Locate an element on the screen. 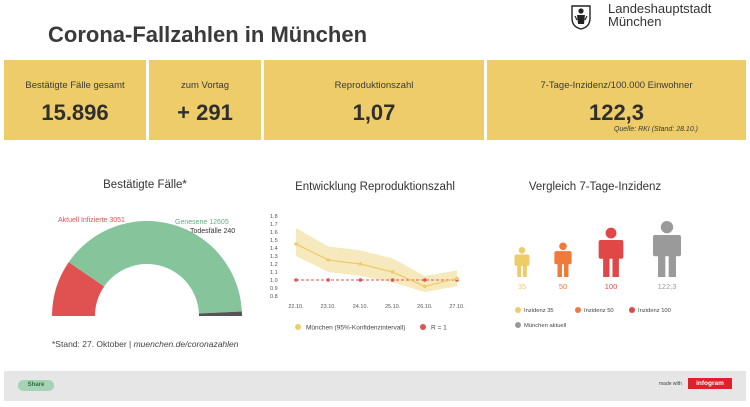 Image resolution: width=750 pixels, height=407 pixels. legend-label: München aktuell is located at coordinates (545, 326).